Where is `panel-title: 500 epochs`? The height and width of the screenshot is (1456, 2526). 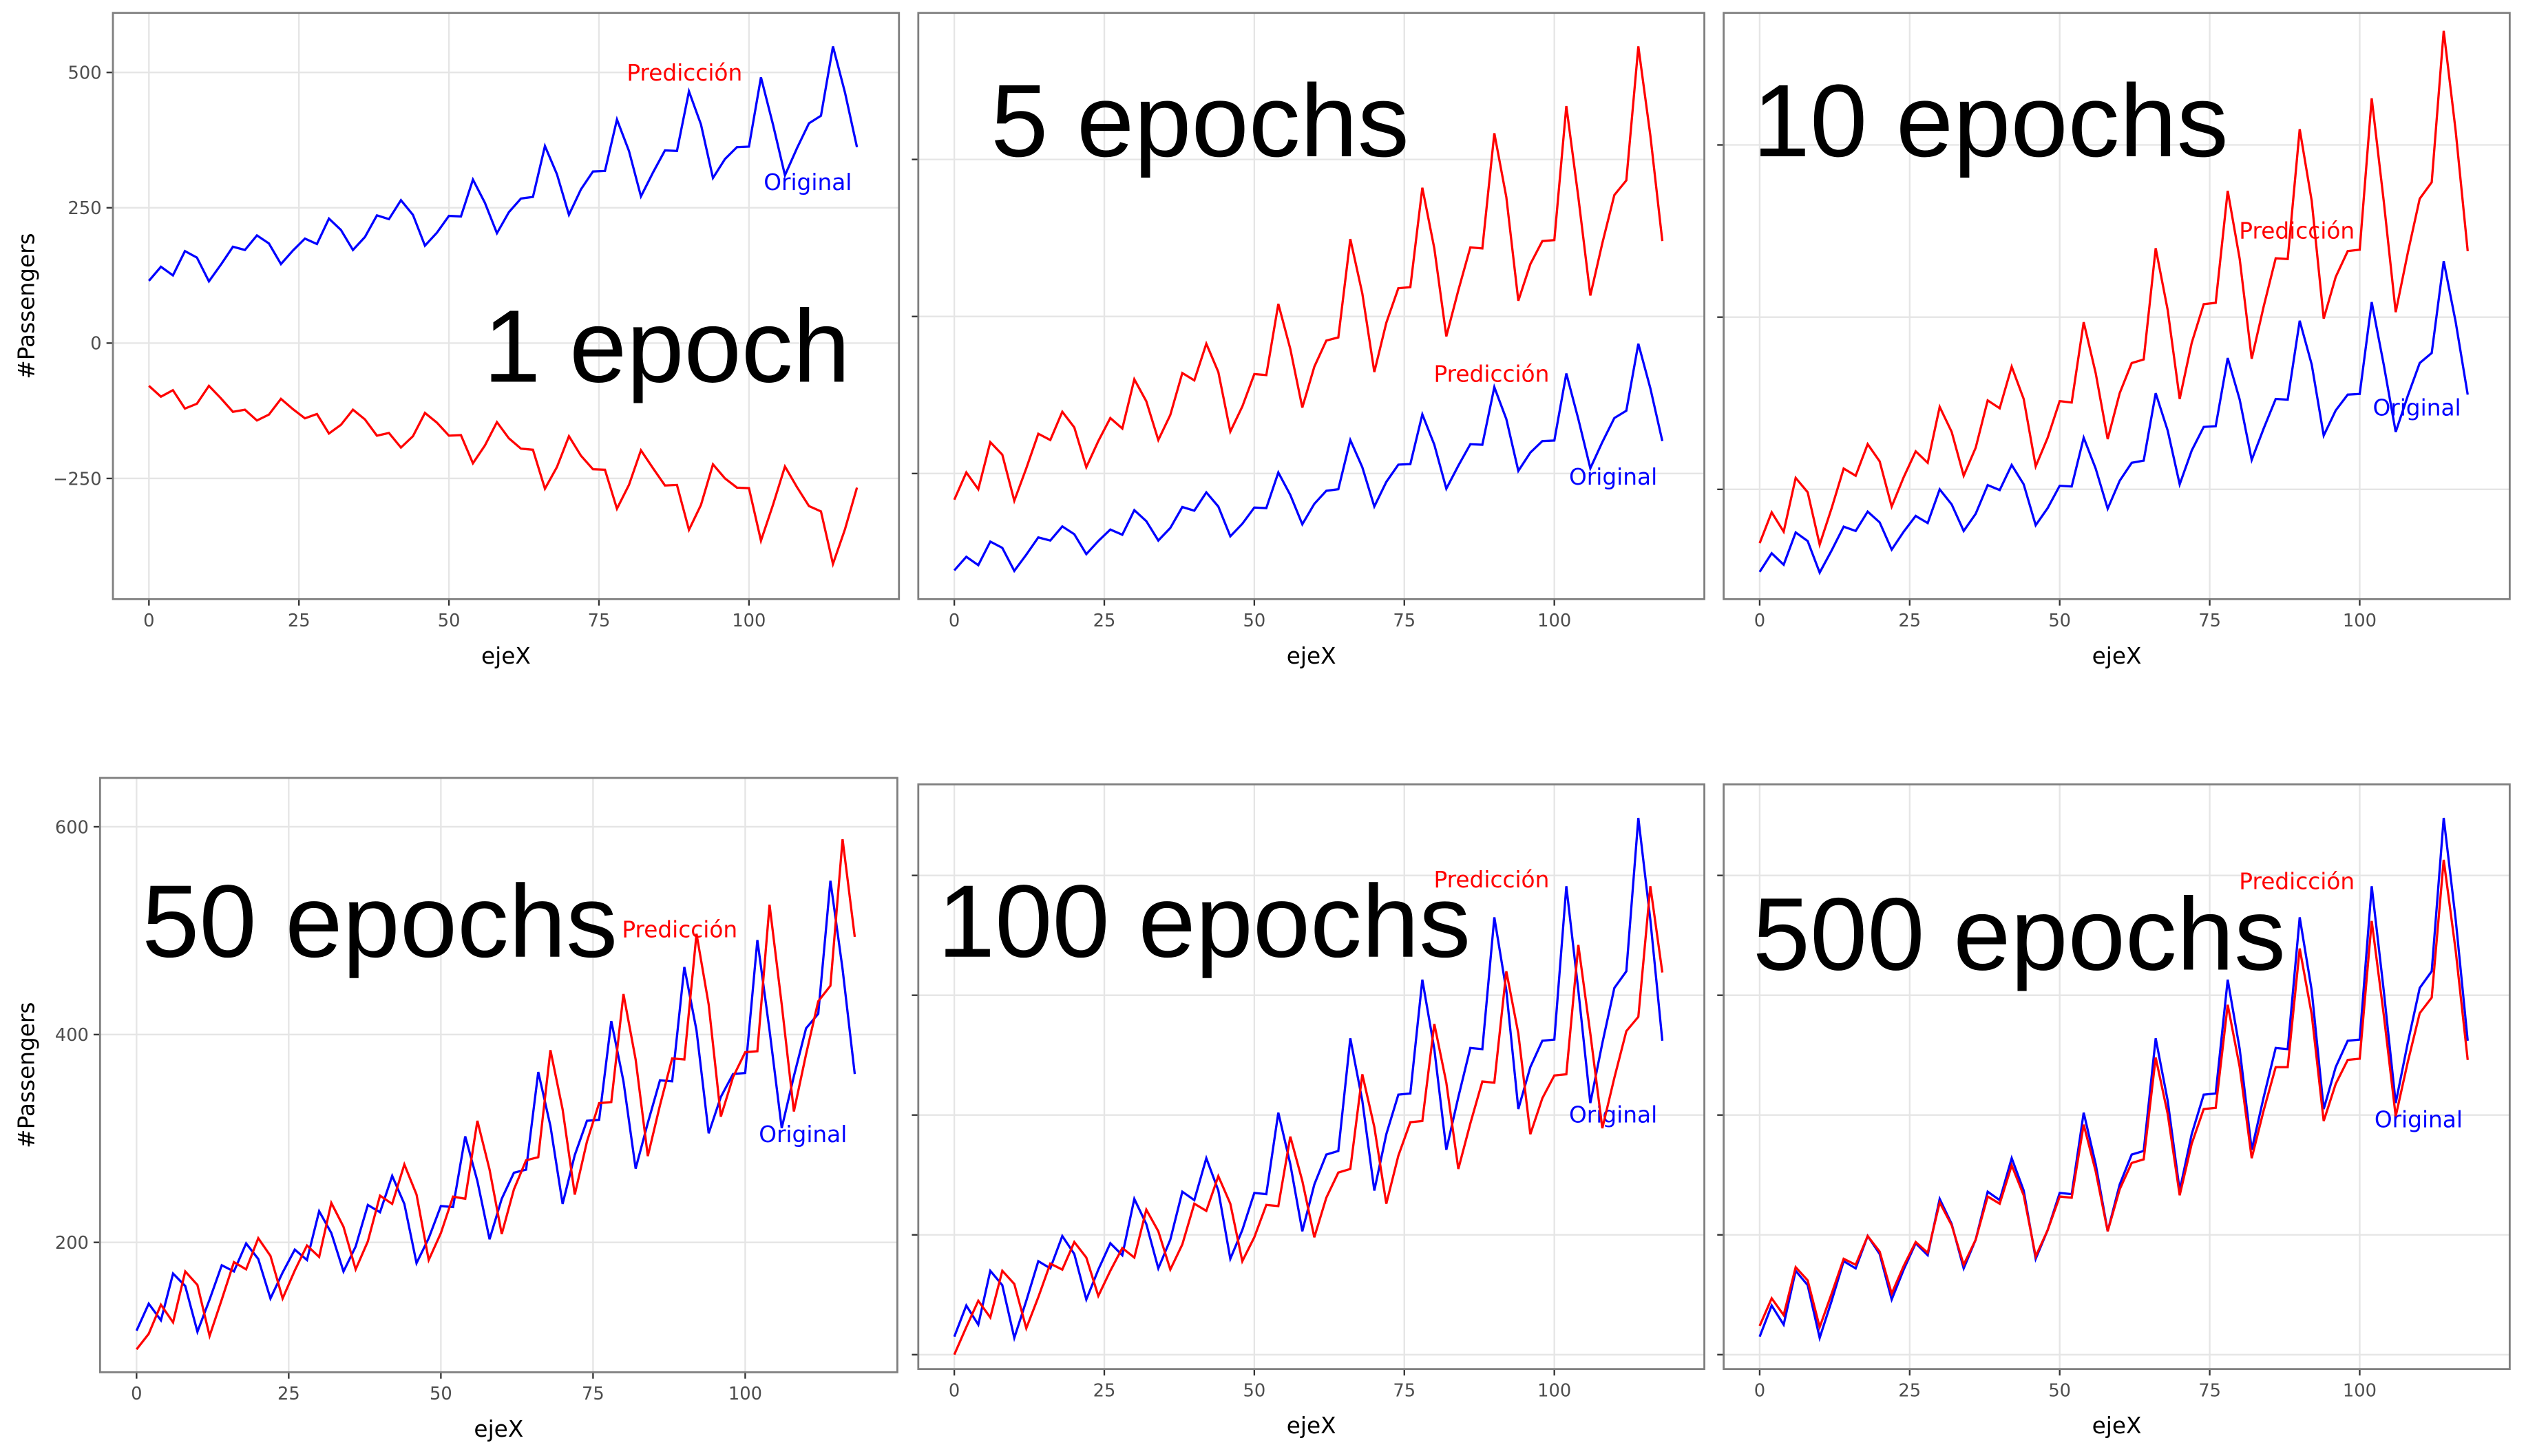 panel-title: 500 epochs is located at coordinates (2019, 933).